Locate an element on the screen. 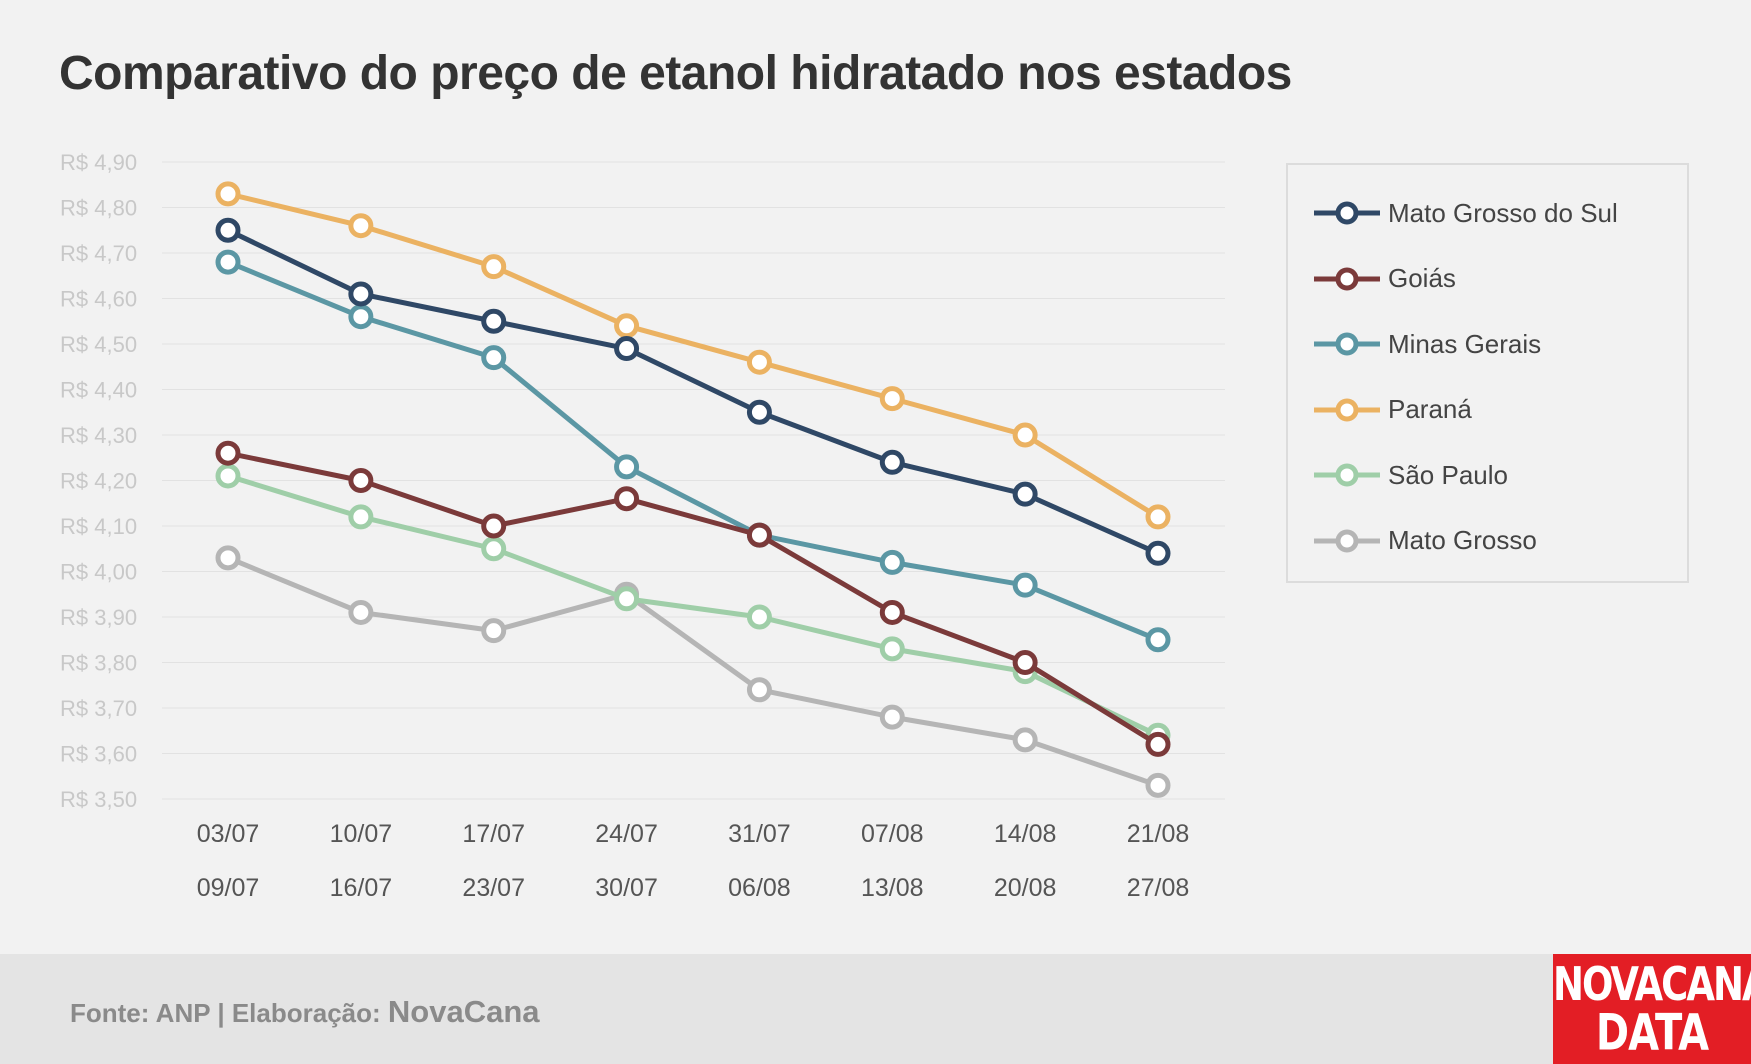 This screenshot has width=1751, height=1064. y-tick-label: R$ 3,80 is located at coordinates (98, 663).